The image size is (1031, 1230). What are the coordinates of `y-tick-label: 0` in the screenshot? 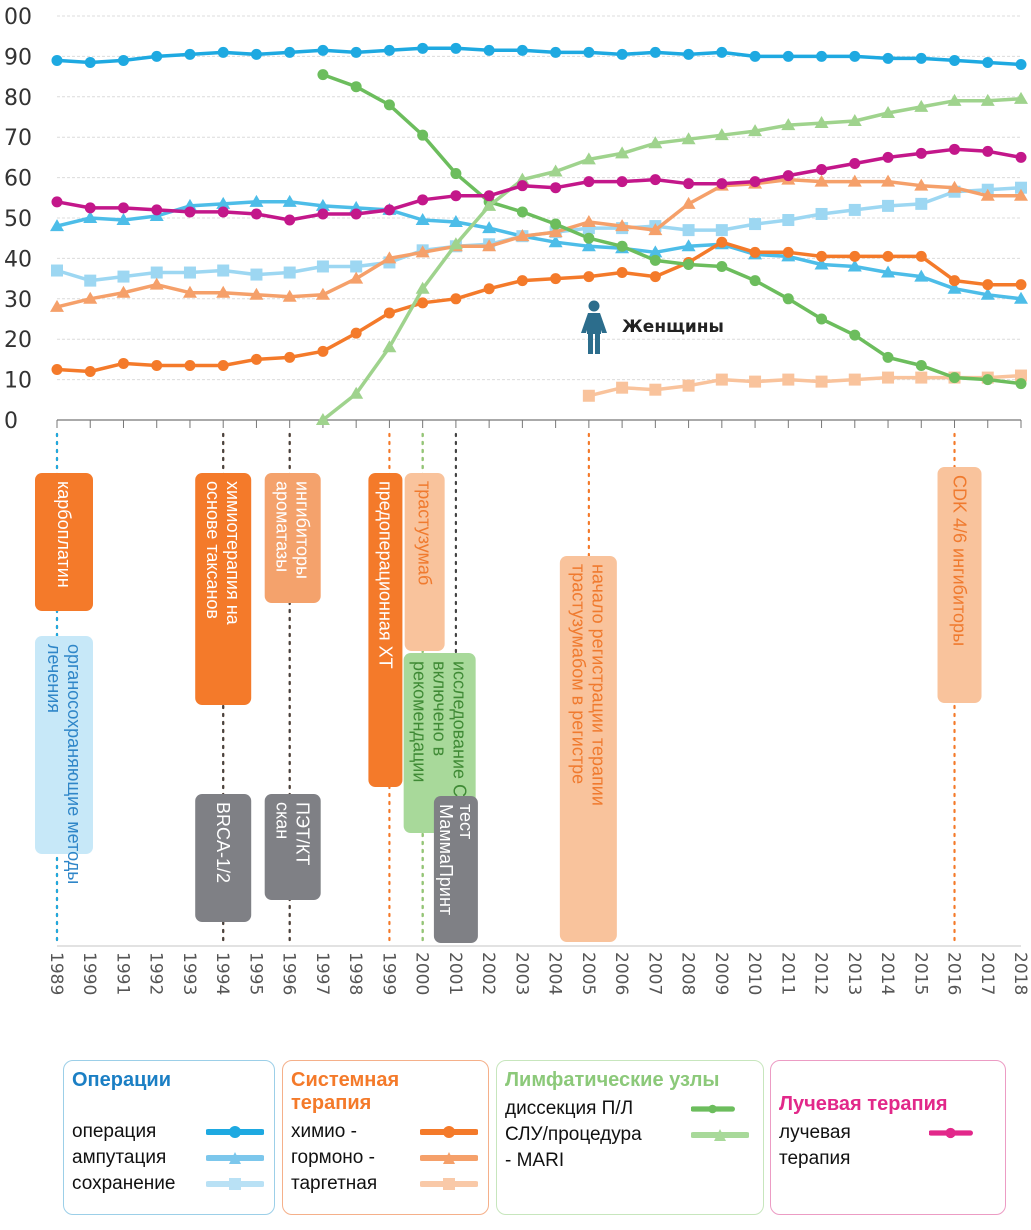 It's located at (11, 421).